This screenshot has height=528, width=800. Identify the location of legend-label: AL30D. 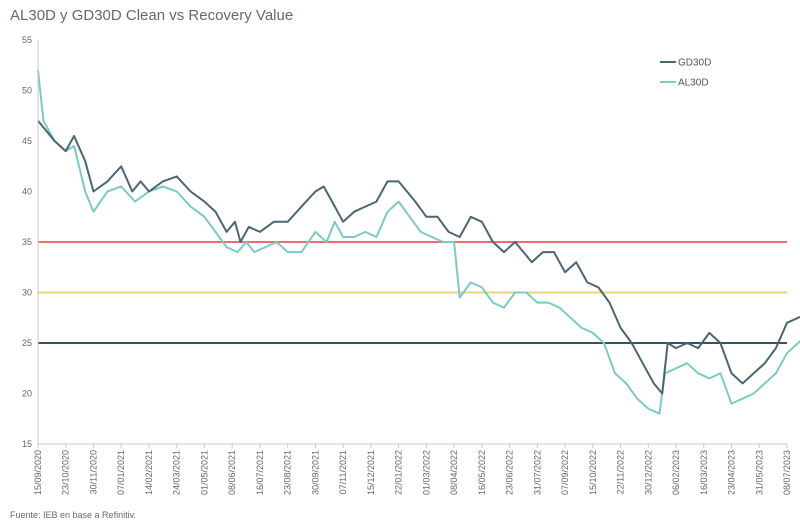
(693, 83).